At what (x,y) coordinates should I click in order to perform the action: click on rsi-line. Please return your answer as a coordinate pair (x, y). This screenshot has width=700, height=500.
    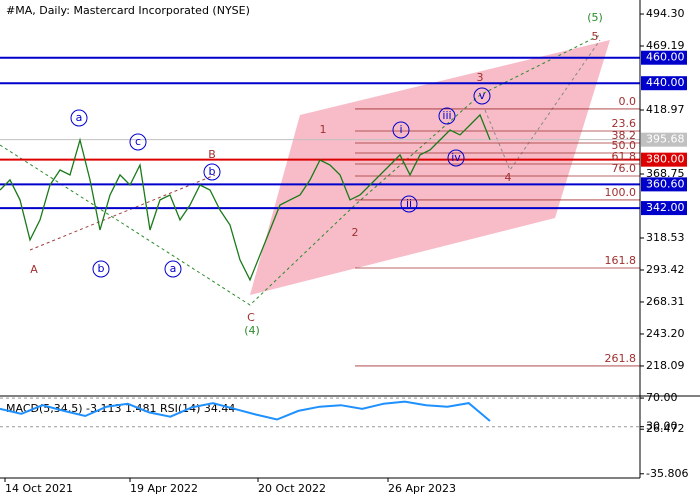
    Looking at the image, I should click on (245, 411).